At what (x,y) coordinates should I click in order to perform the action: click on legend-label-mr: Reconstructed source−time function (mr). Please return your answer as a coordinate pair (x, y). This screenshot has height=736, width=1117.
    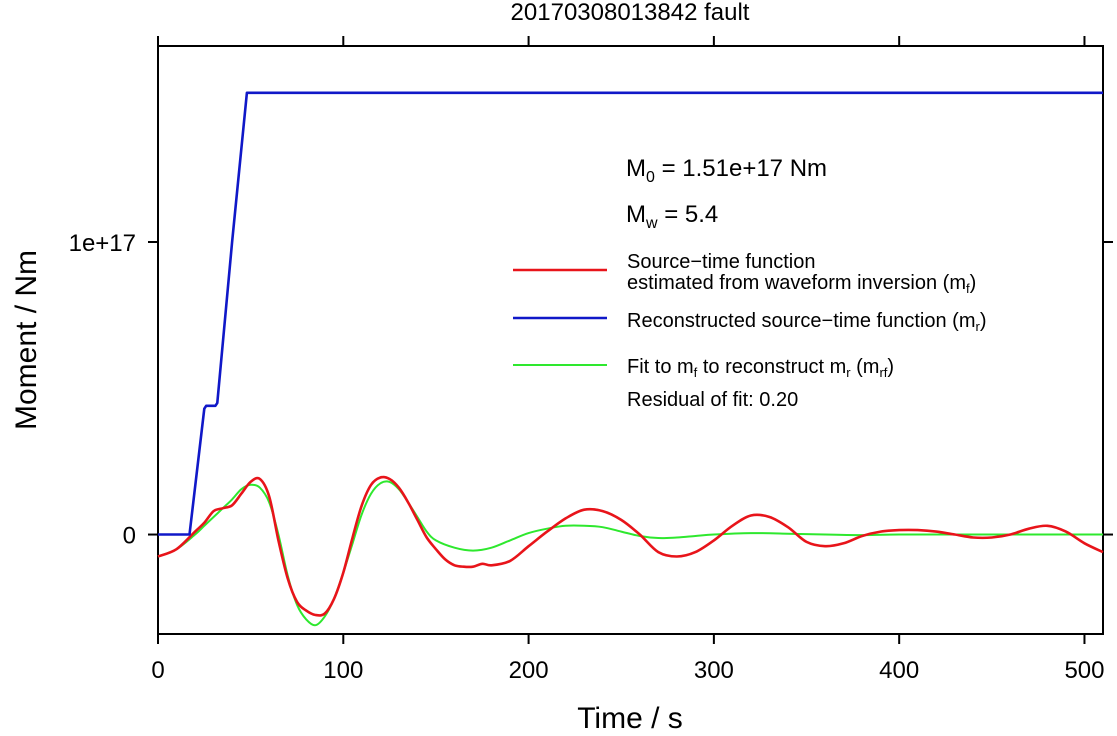
    Looking at the image, I should click on (807, 322).